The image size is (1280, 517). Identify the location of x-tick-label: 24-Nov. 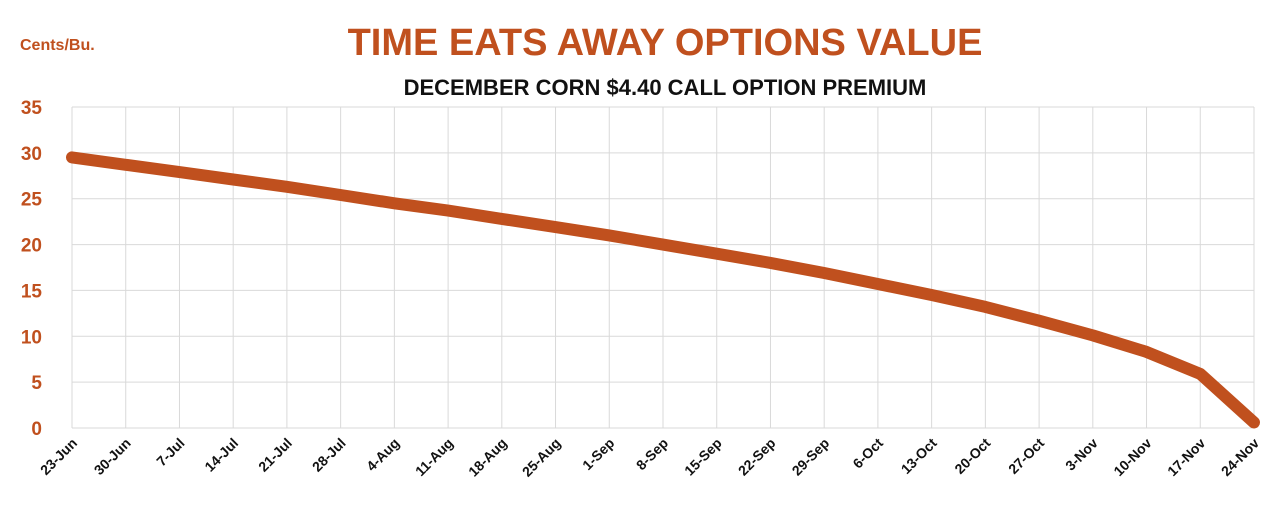
(1240, 457).